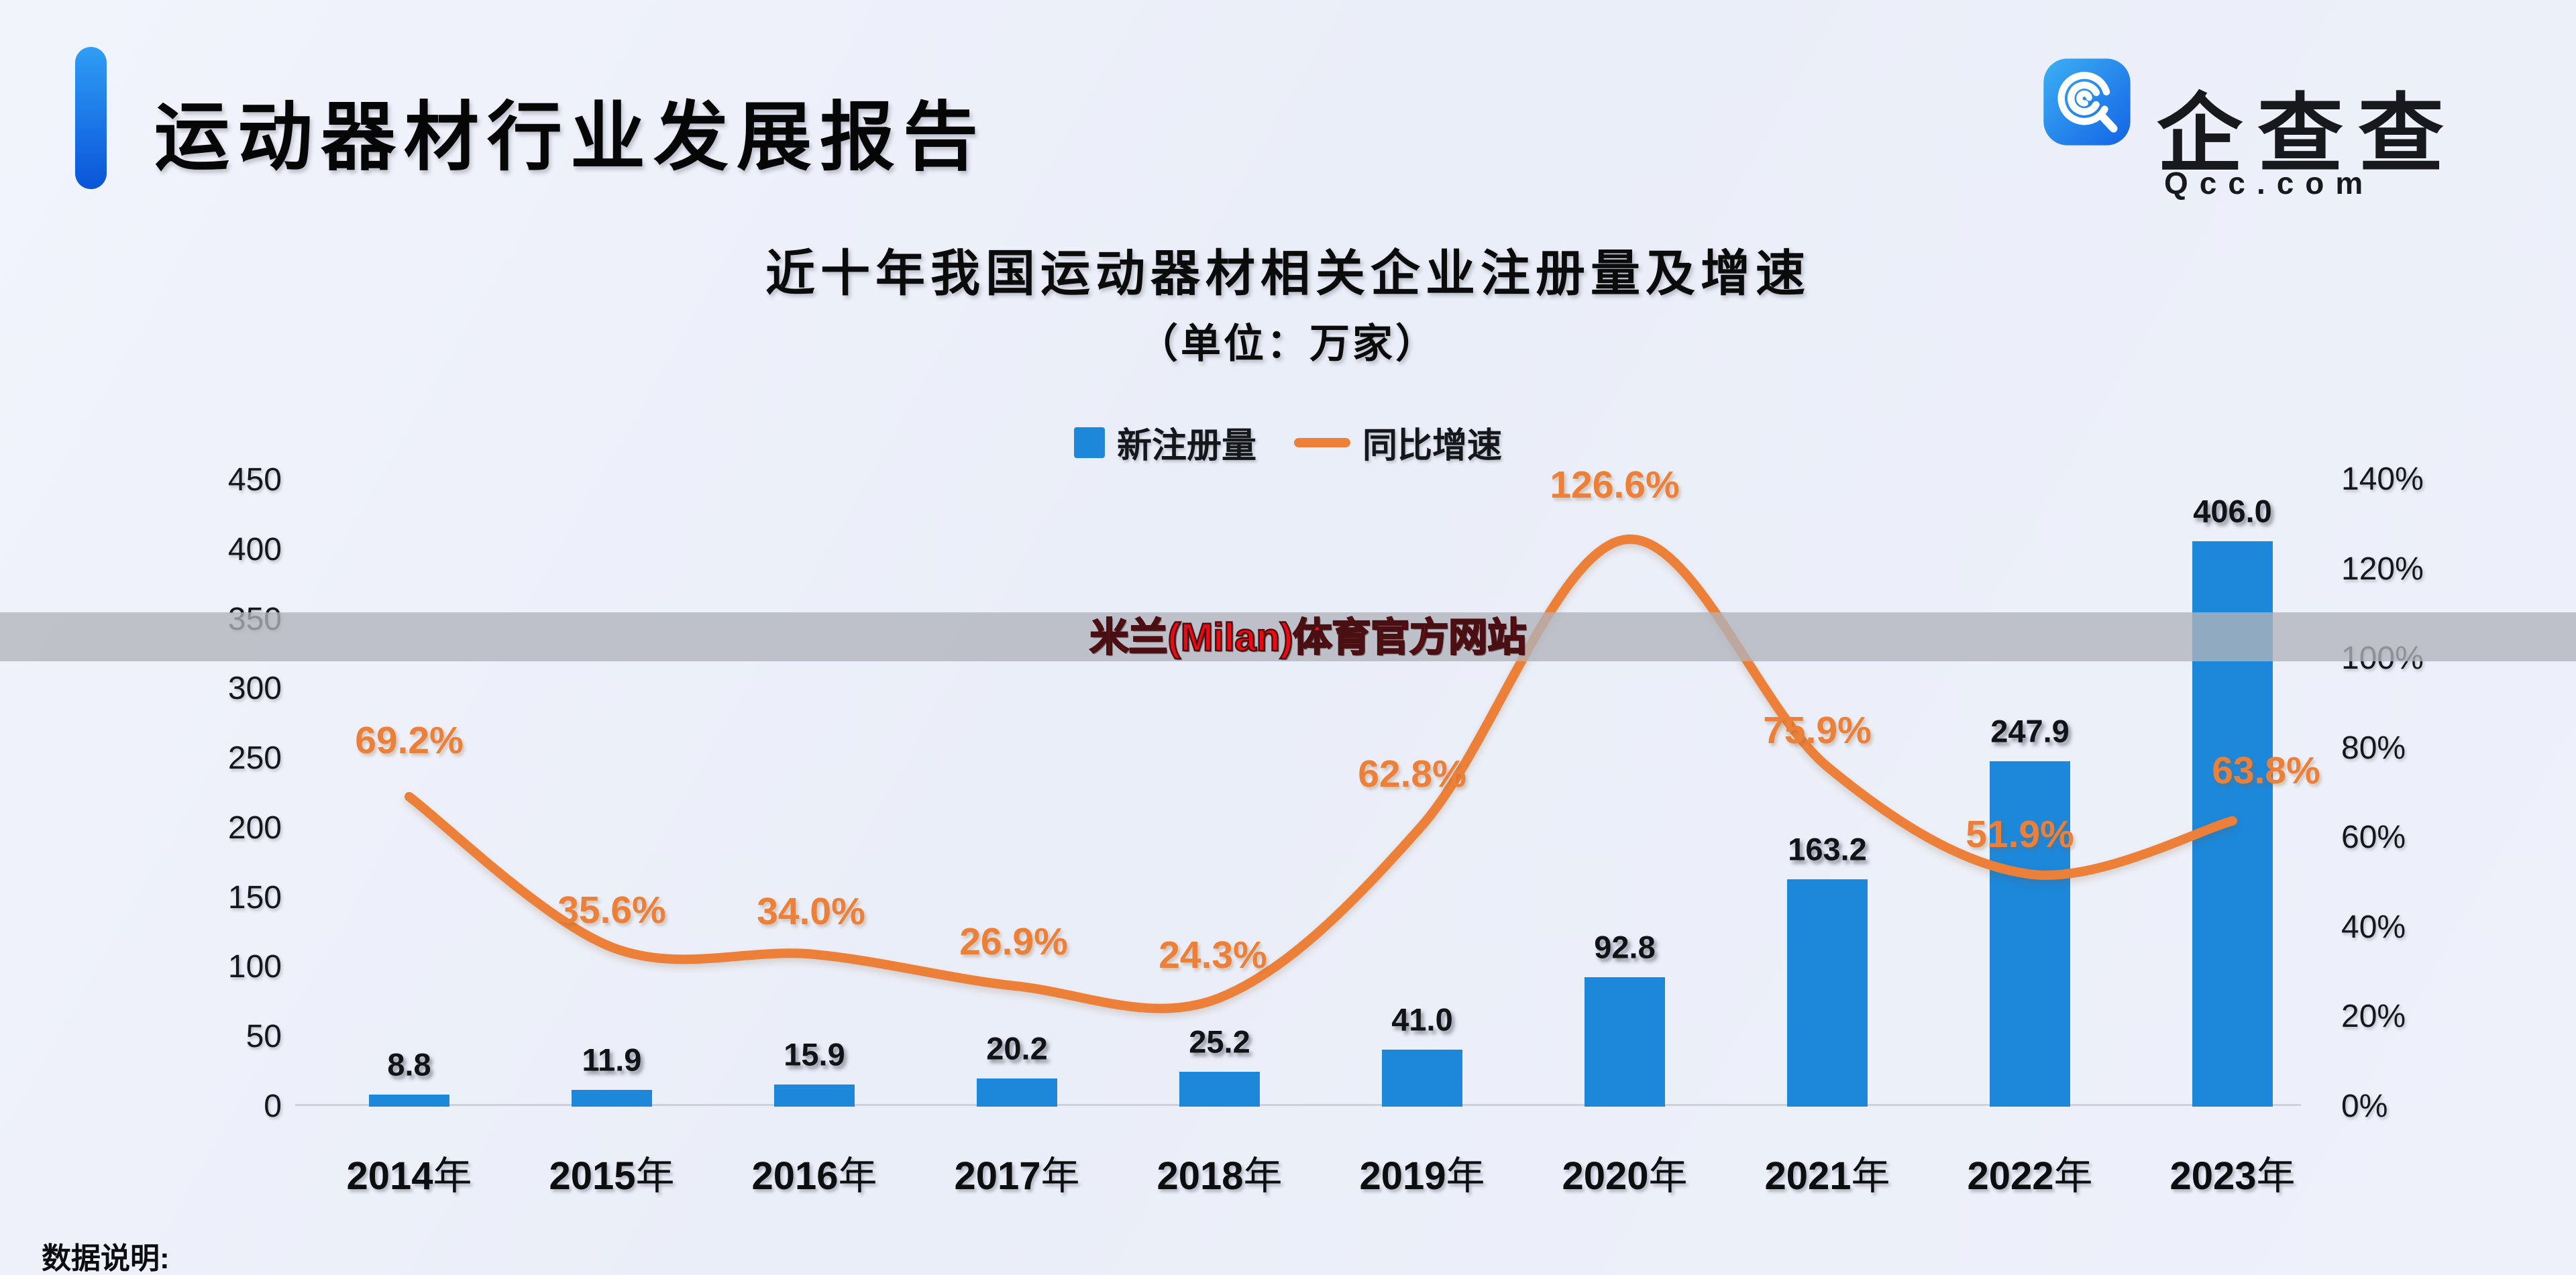 This screenshot has width=2576, height=1275. I want to click on right-axis-tick: 120%, so click(2382, 569).